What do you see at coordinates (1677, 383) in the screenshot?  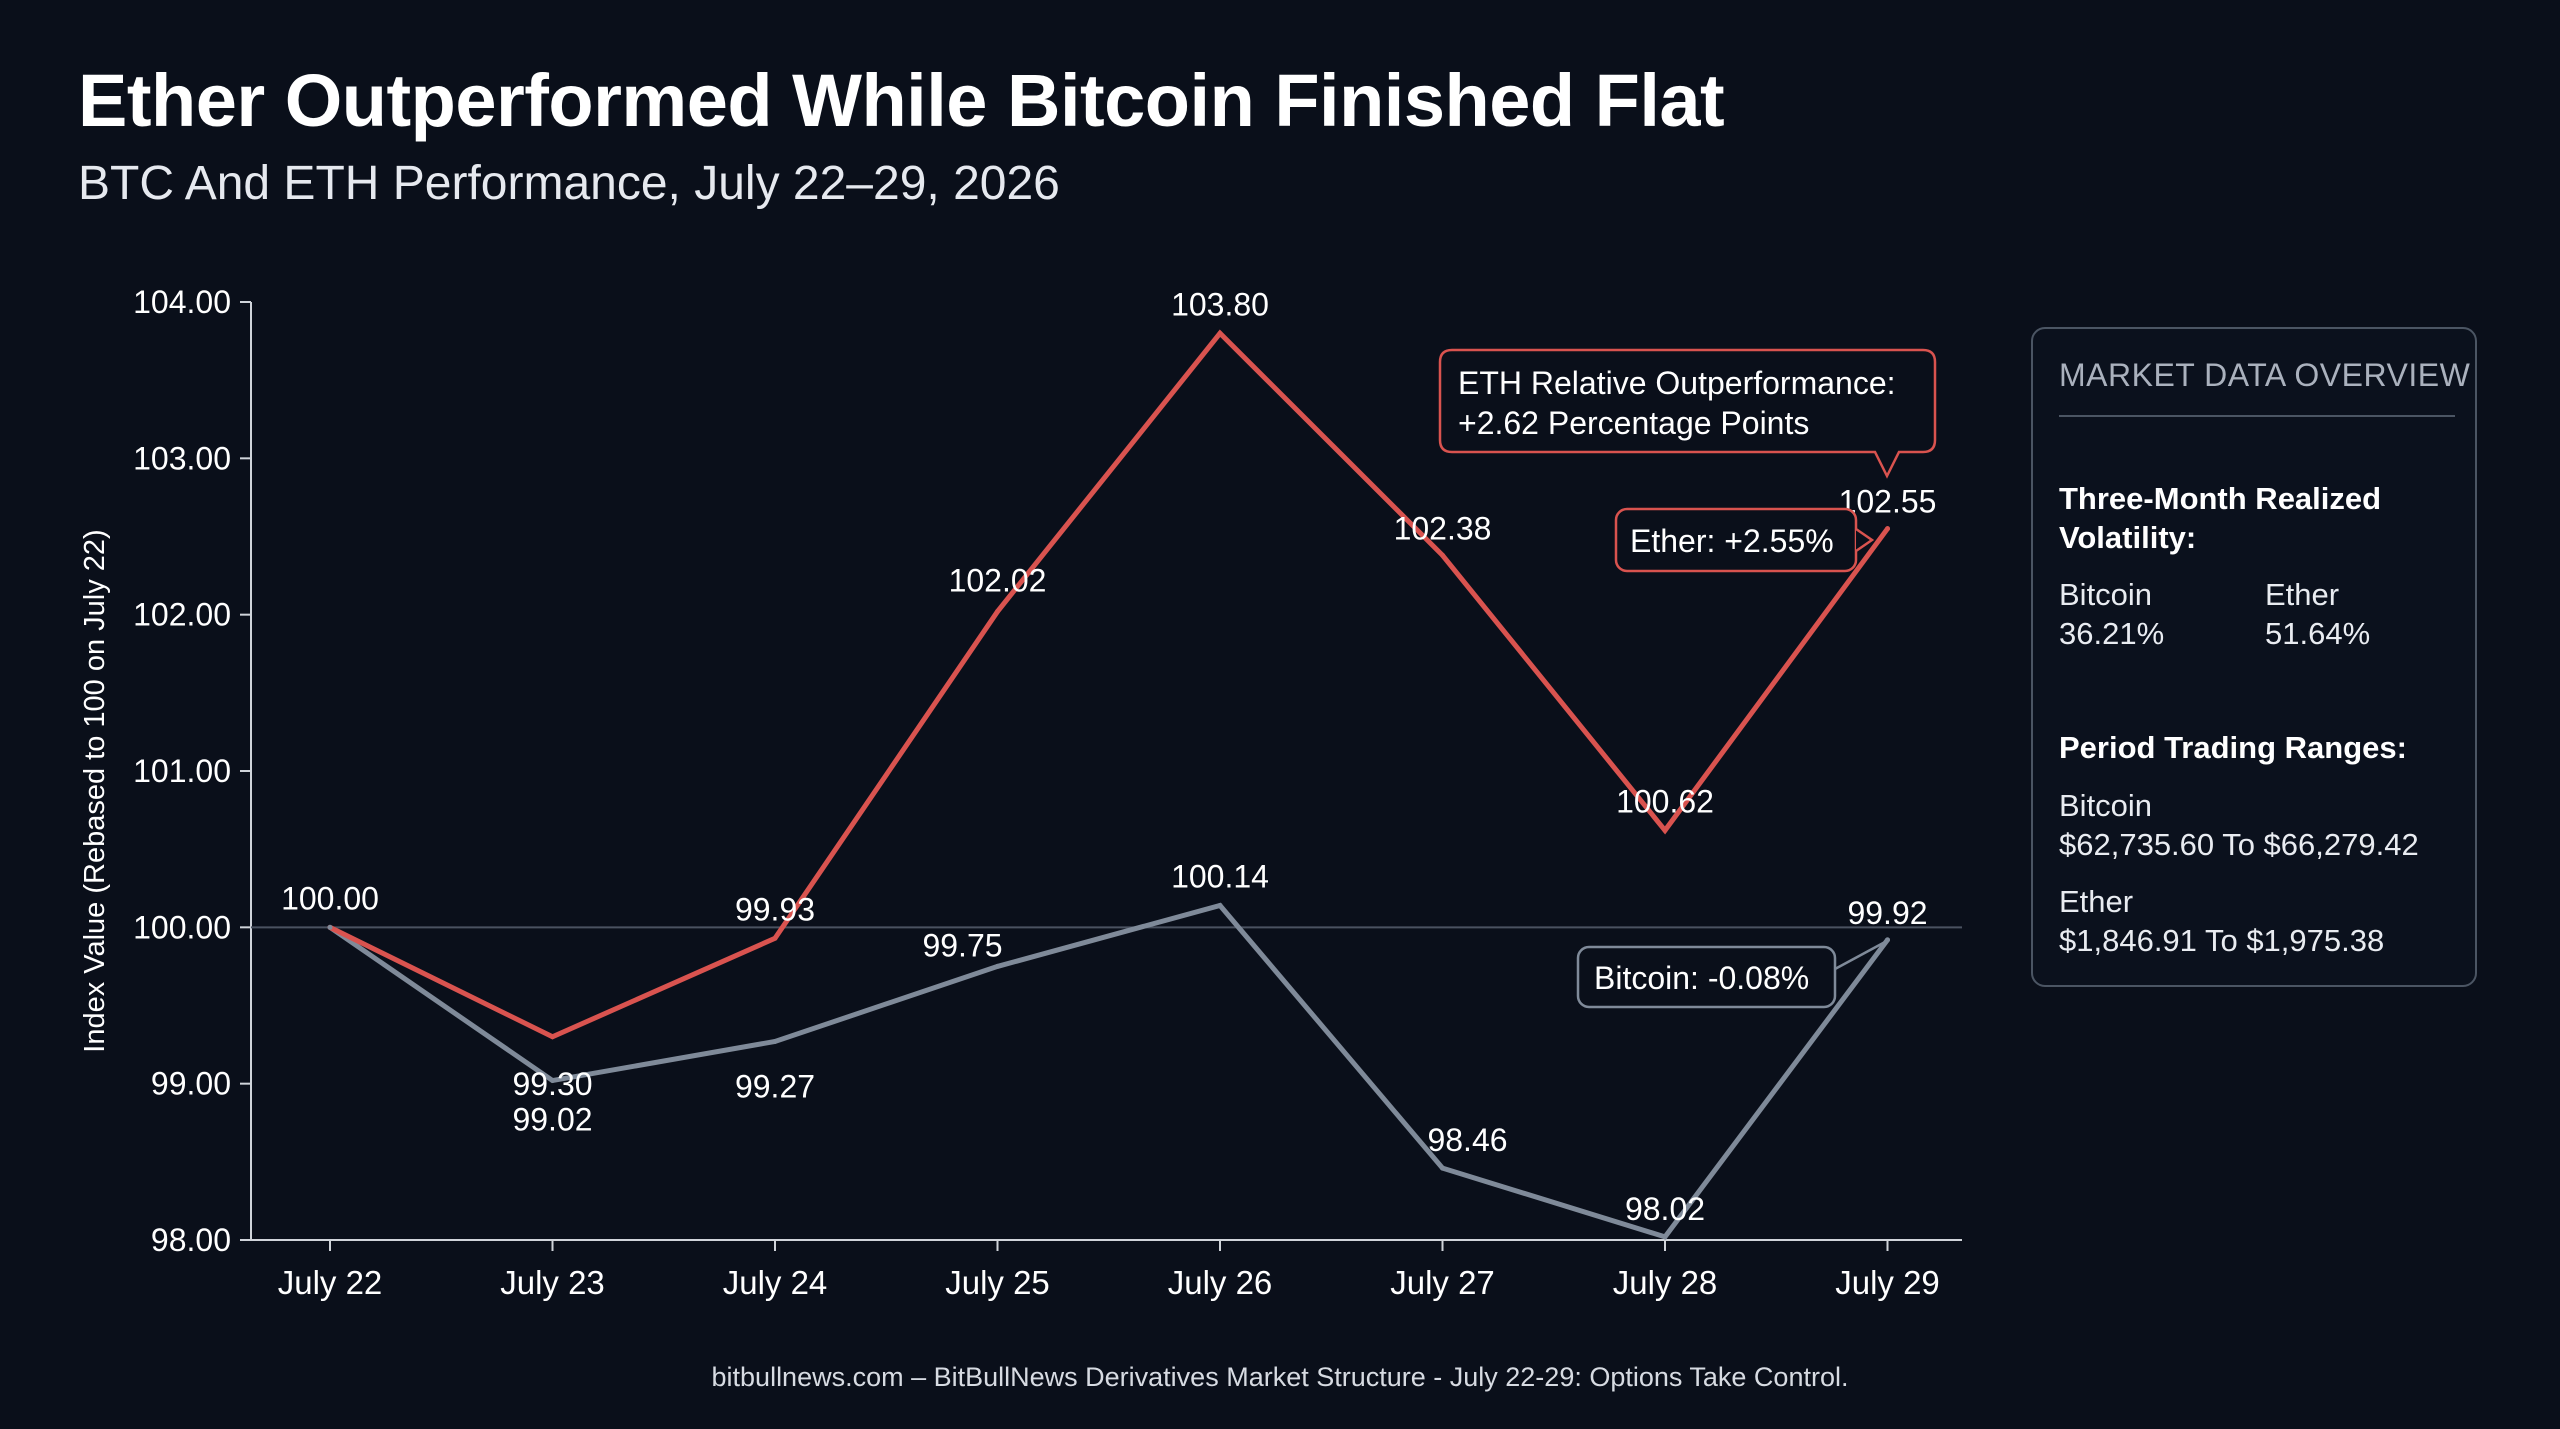 I see `outperformance-callout-line1: ETH Relative Outperformance:` at bounding box center [1677, 383].